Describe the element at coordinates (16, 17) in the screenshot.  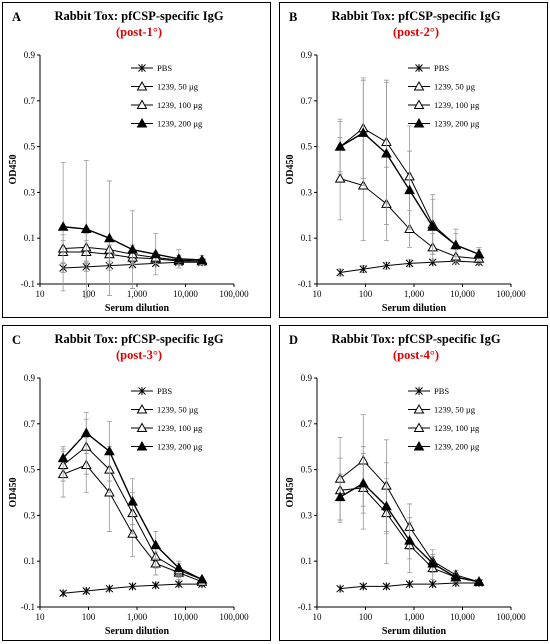
I see `panel-label: A` at that location.